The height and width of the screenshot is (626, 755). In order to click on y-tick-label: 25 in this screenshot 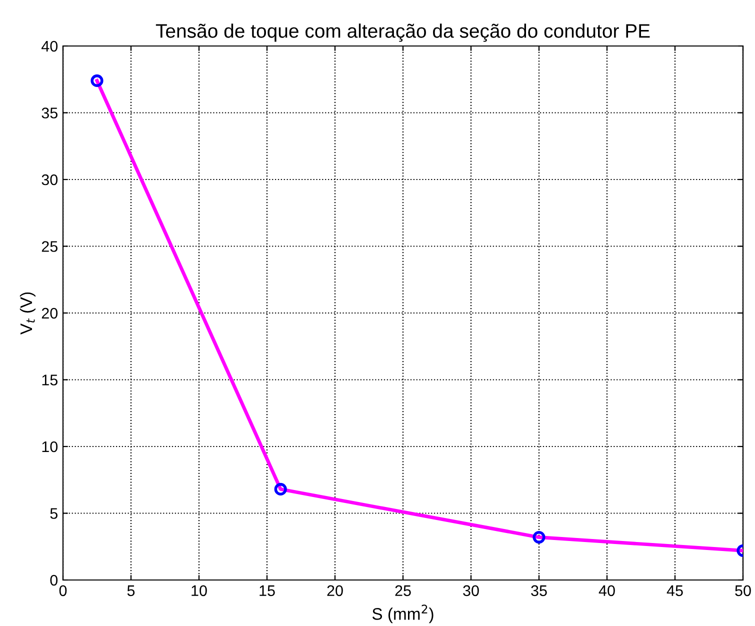, I will do `click(50, 246)`.